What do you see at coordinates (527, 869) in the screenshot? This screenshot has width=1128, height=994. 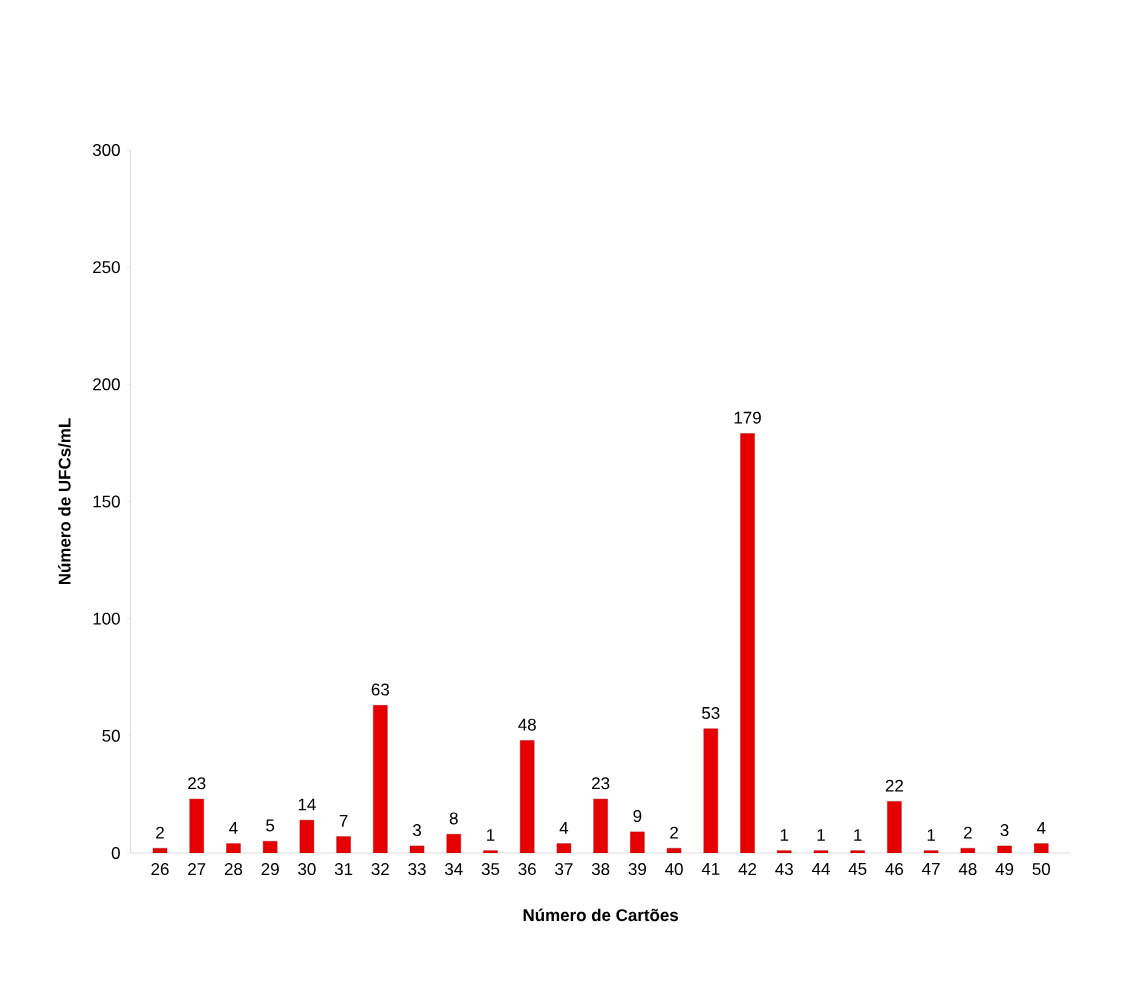 I see `x-tick-label: 36` at bounding box center [527, 869].